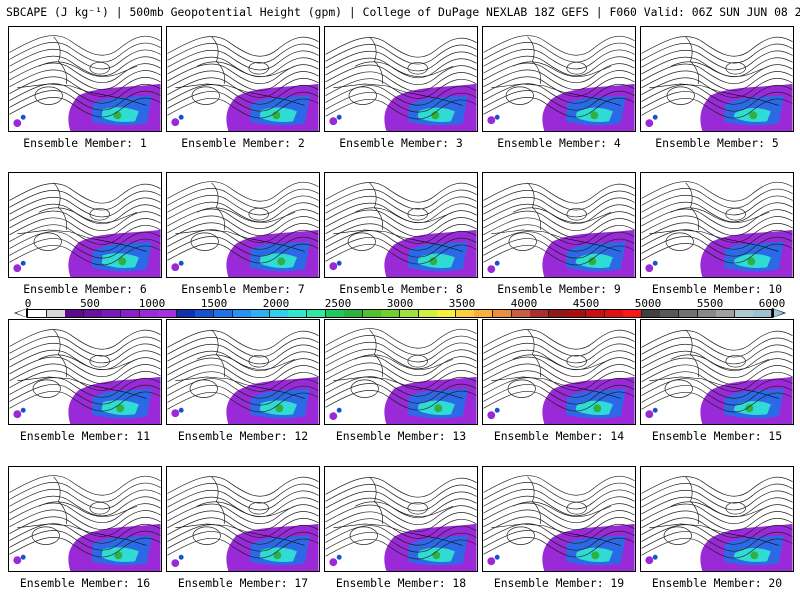 The image size is (800, 600). Describe the element at coordinates (28, 303) in the screenshot. I see `colorbar-tick-label: 0` at that location.